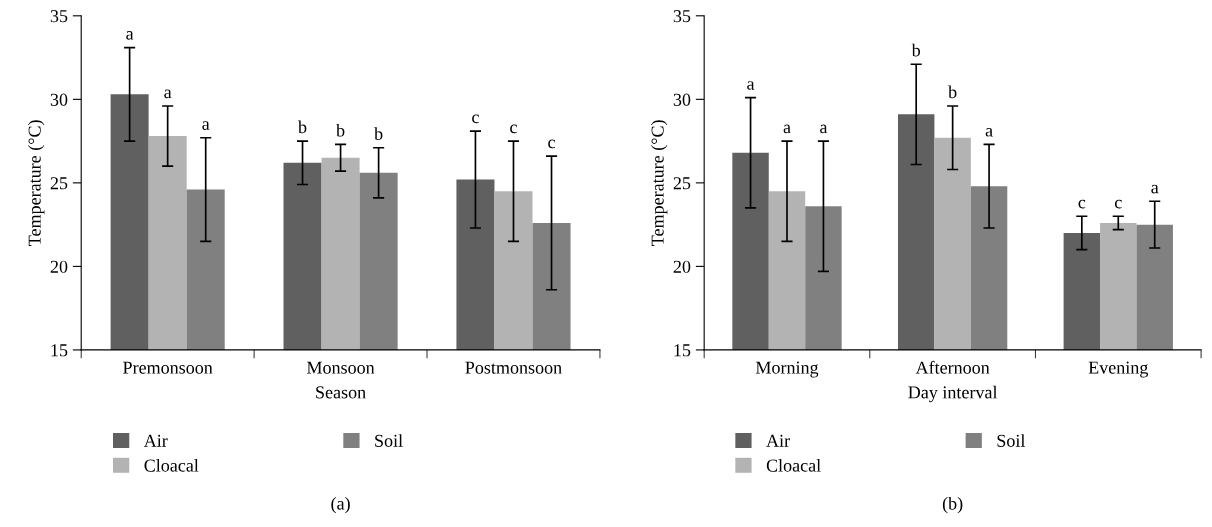  Describe the element at coordinates (340, 367) in the screenshot. I see `x-tick-label: Monsoon` at that location.